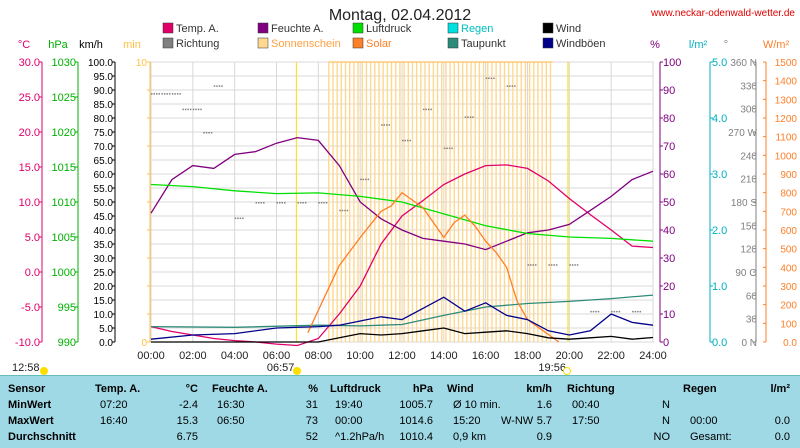 This screenshot has height=448, width=800. Describe the element at coordinates (528, 356) in the screenshot. I see `time-tick-label: 18:00` at that location.